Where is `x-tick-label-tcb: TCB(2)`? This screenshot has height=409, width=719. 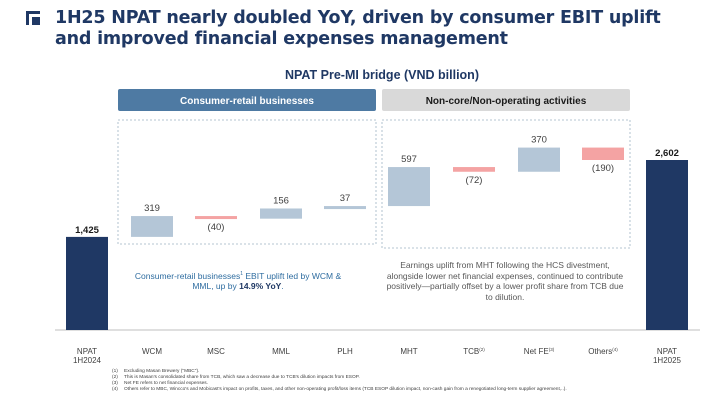
x-tick-label-tcb: TCB(2) is located at coordinates (474, 351).